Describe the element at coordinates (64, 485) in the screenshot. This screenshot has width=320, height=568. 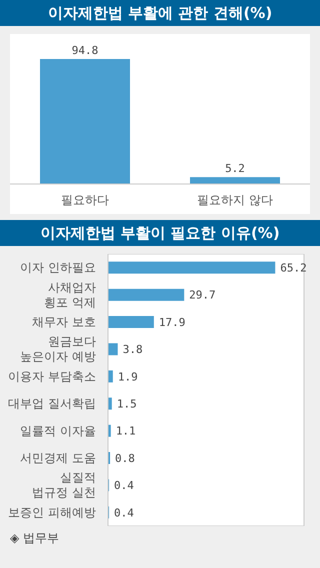
I see `y-tick-label: 실질적 법규정 실천` at that location.